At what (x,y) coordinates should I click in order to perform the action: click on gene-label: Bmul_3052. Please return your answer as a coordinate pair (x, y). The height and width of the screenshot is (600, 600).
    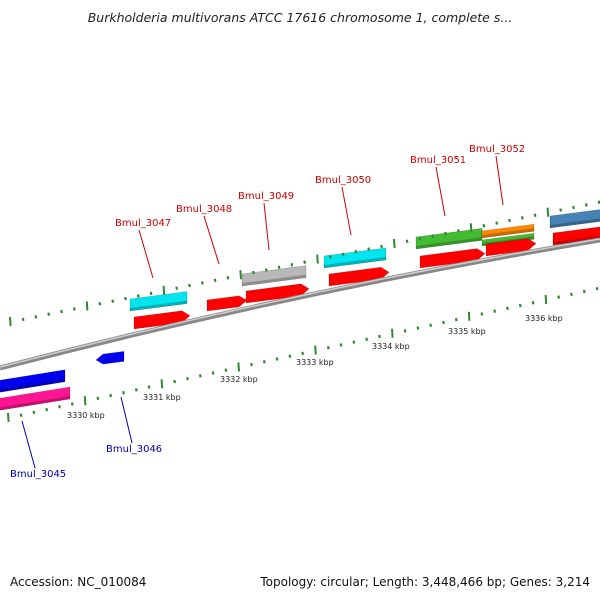
    Looking at the image, I should click on (497, 149).